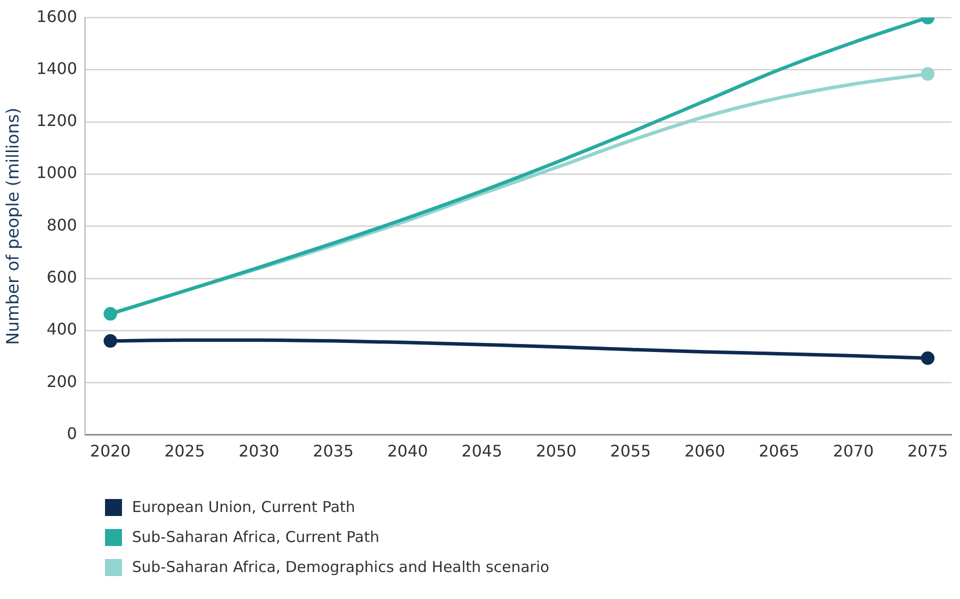 This screenshot has width=960, height=599. Describe the element at coordinates (57, 172) in the screenshot. I see `y-tick-label: 1000` at that location.